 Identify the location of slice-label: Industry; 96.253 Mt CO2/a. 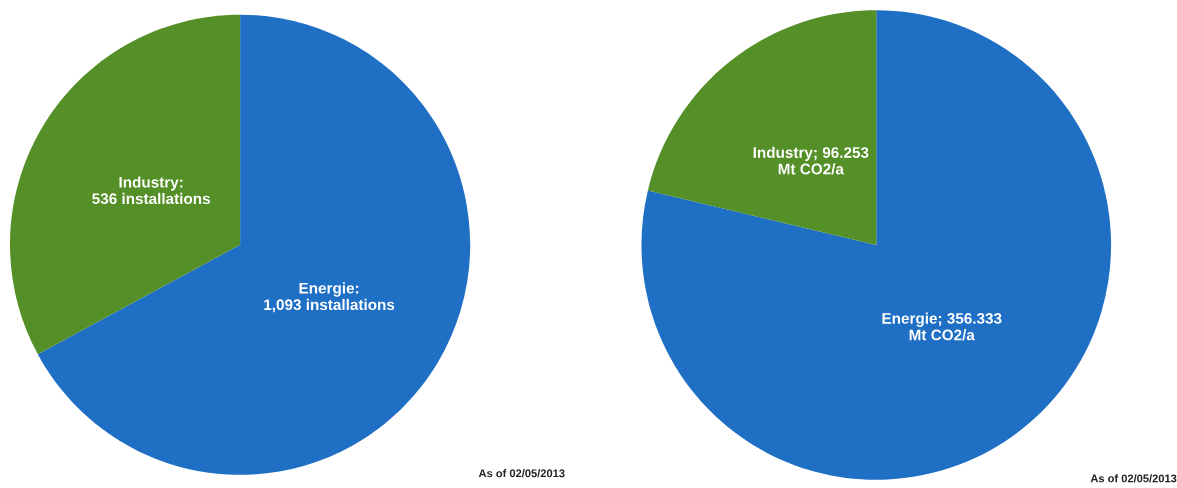
(811, 160).